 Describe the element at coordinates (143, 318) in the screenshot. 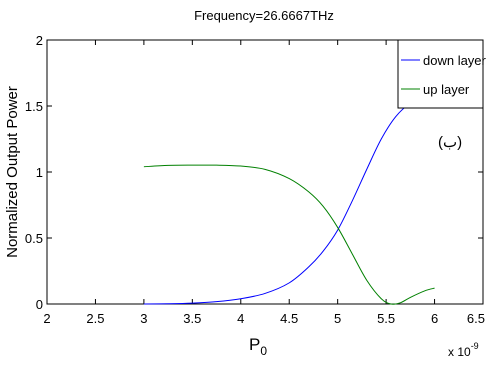

I see `x-tick-label: 3` at that location.